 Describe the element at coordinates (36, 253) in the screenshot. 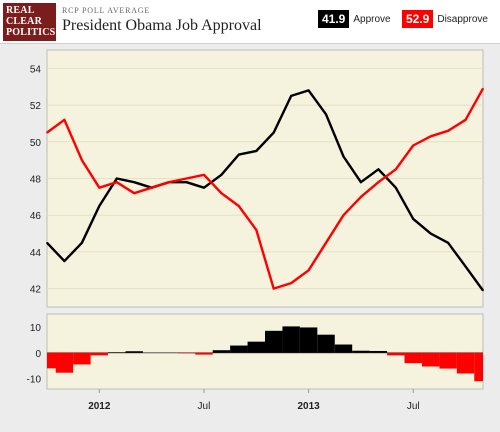

I see `y-tick-label: 44` at that location.